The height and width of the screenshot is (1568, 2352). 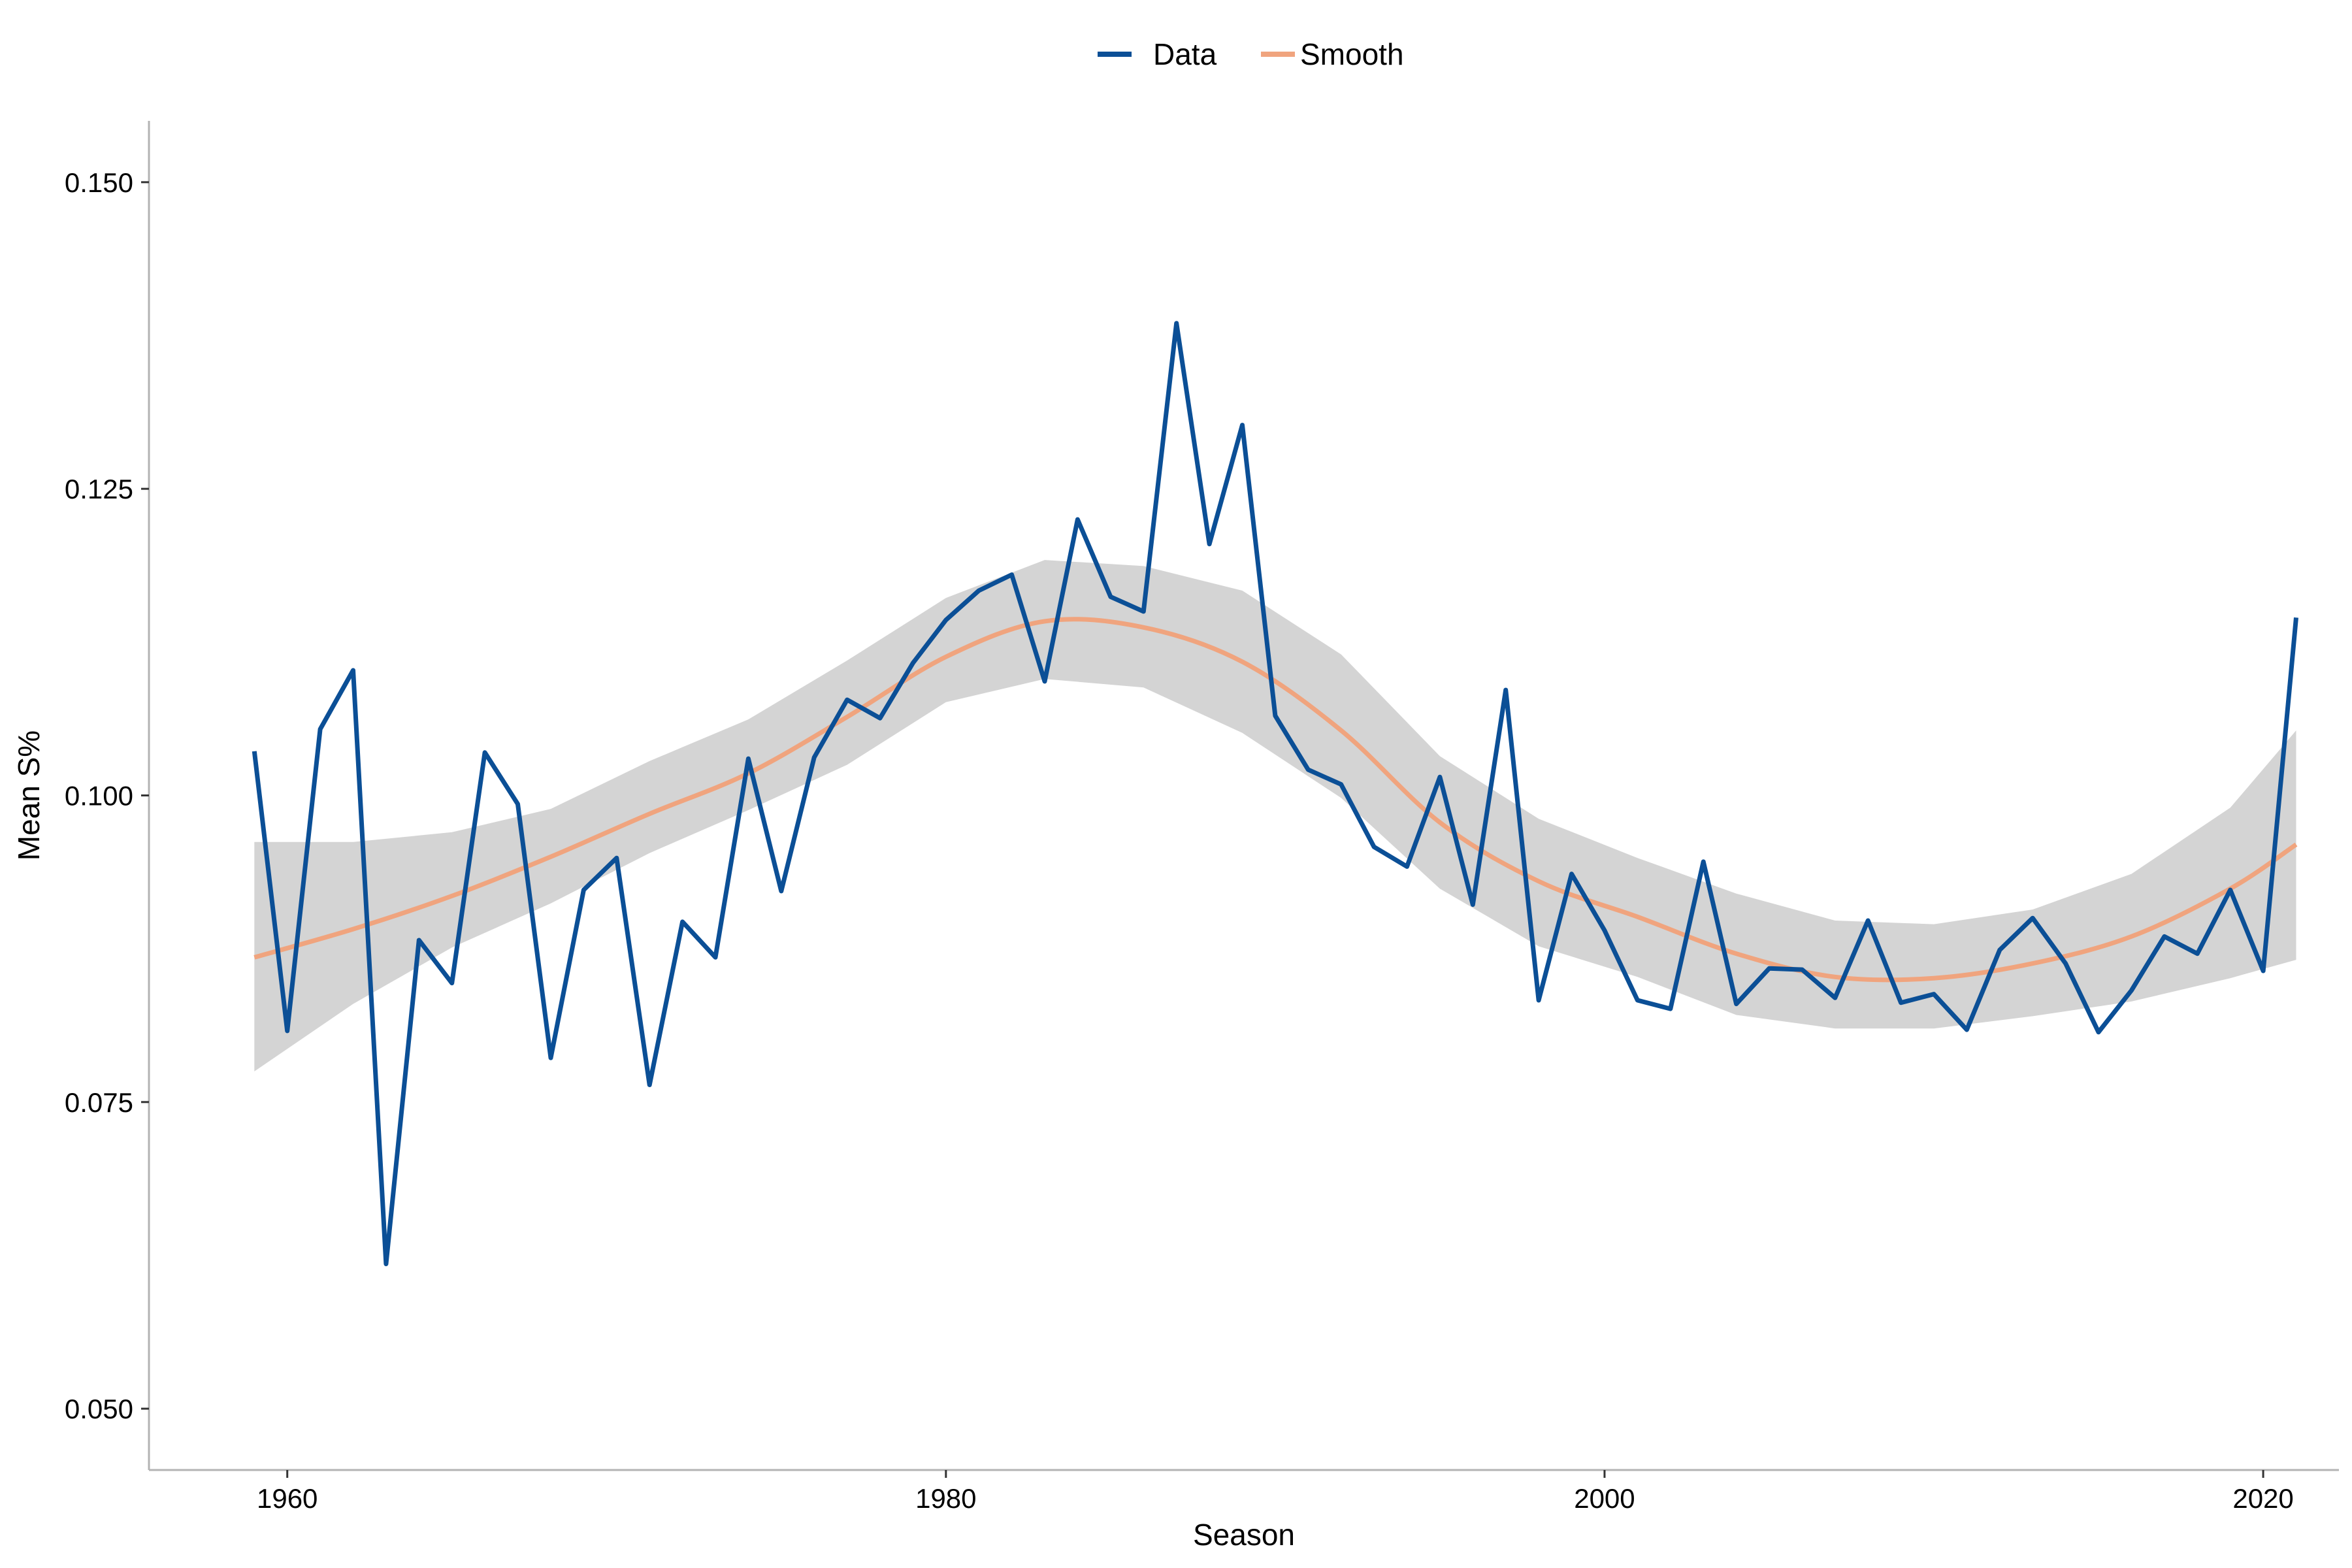 What do you see at coordinates (99, 1102) in the screenshot?
I see `y-tick-label: 0.075` at bounding box center [99, 1102].